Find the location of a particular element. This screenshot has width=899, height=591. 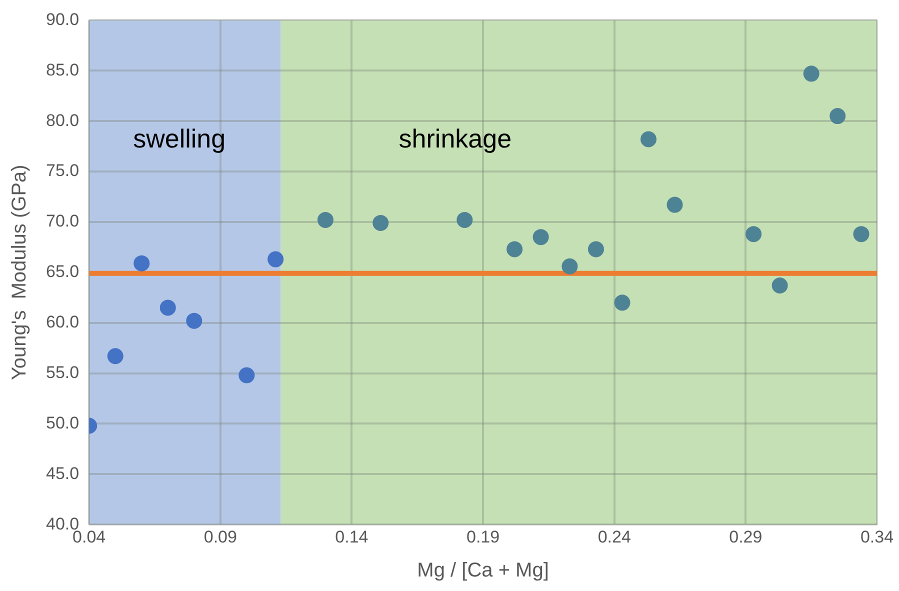

y-tick-label: 75.0 is located at coordinates (63, 170).